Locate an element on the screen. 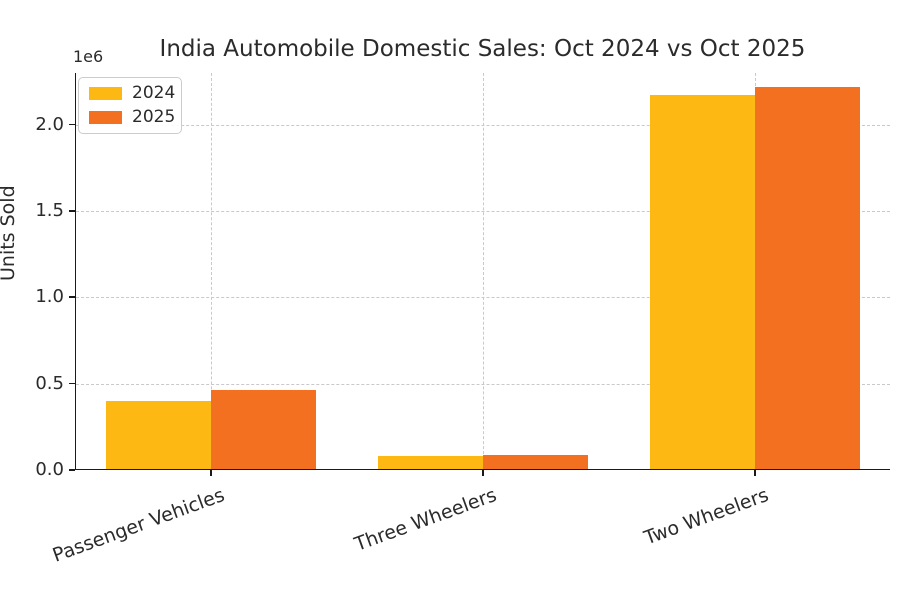 Image resolution: width=900 pixels, height=600 pixels. y-tick-label: 2.0 is located at coordinates (49, 124).